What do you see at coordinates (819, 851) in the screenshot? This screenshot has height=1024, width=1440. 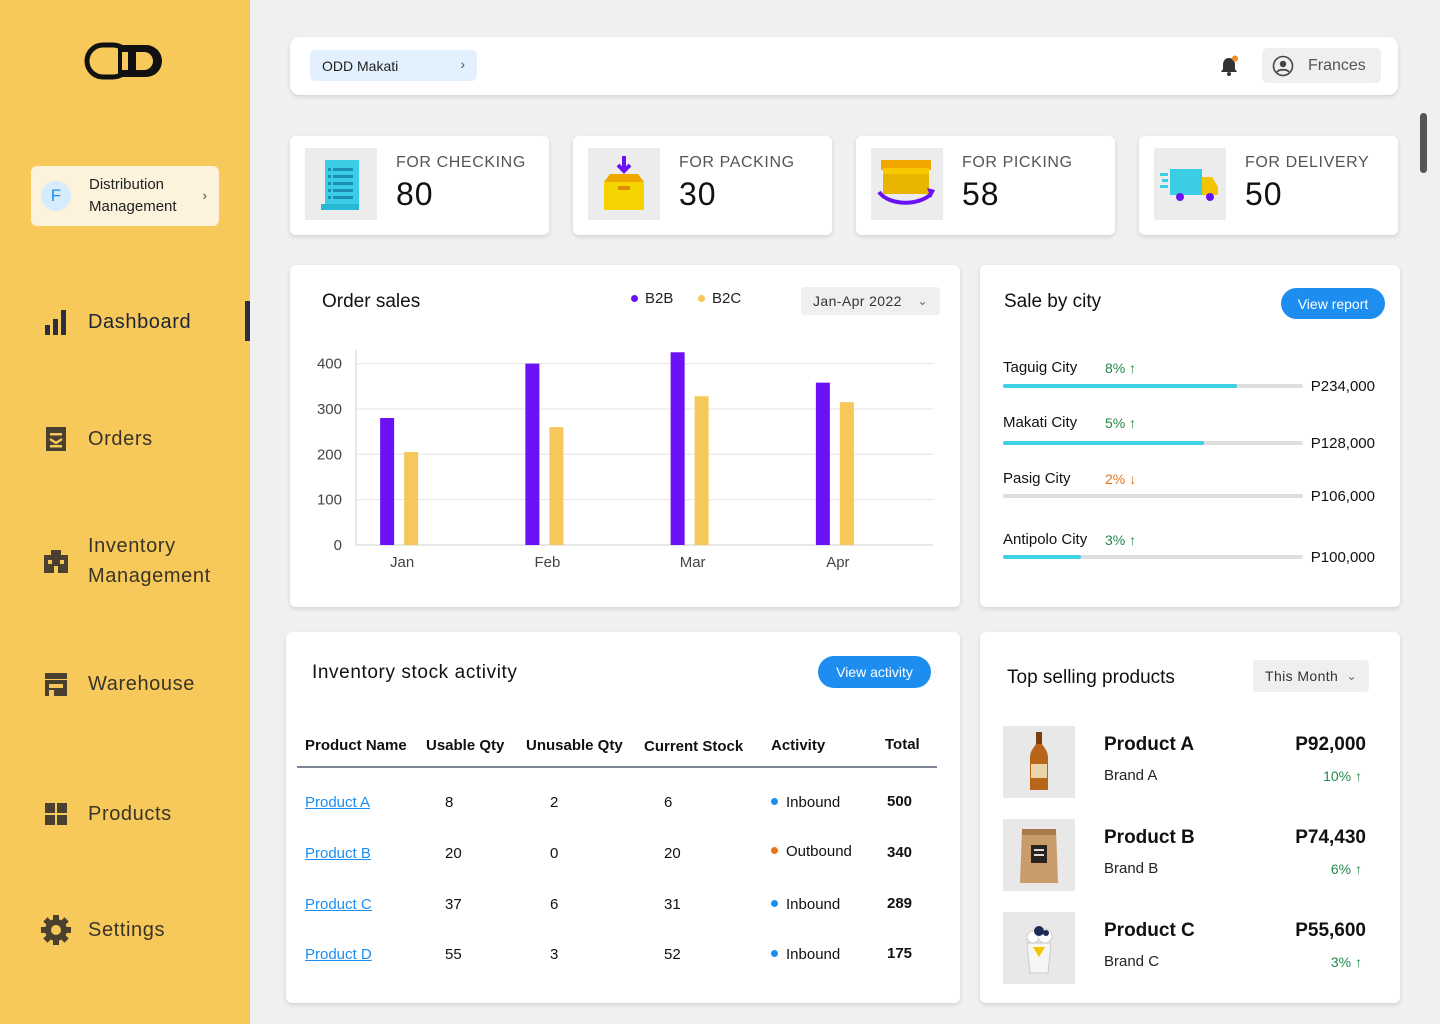 I see `activity-label: Outbound` at bounding box center [819, 851].